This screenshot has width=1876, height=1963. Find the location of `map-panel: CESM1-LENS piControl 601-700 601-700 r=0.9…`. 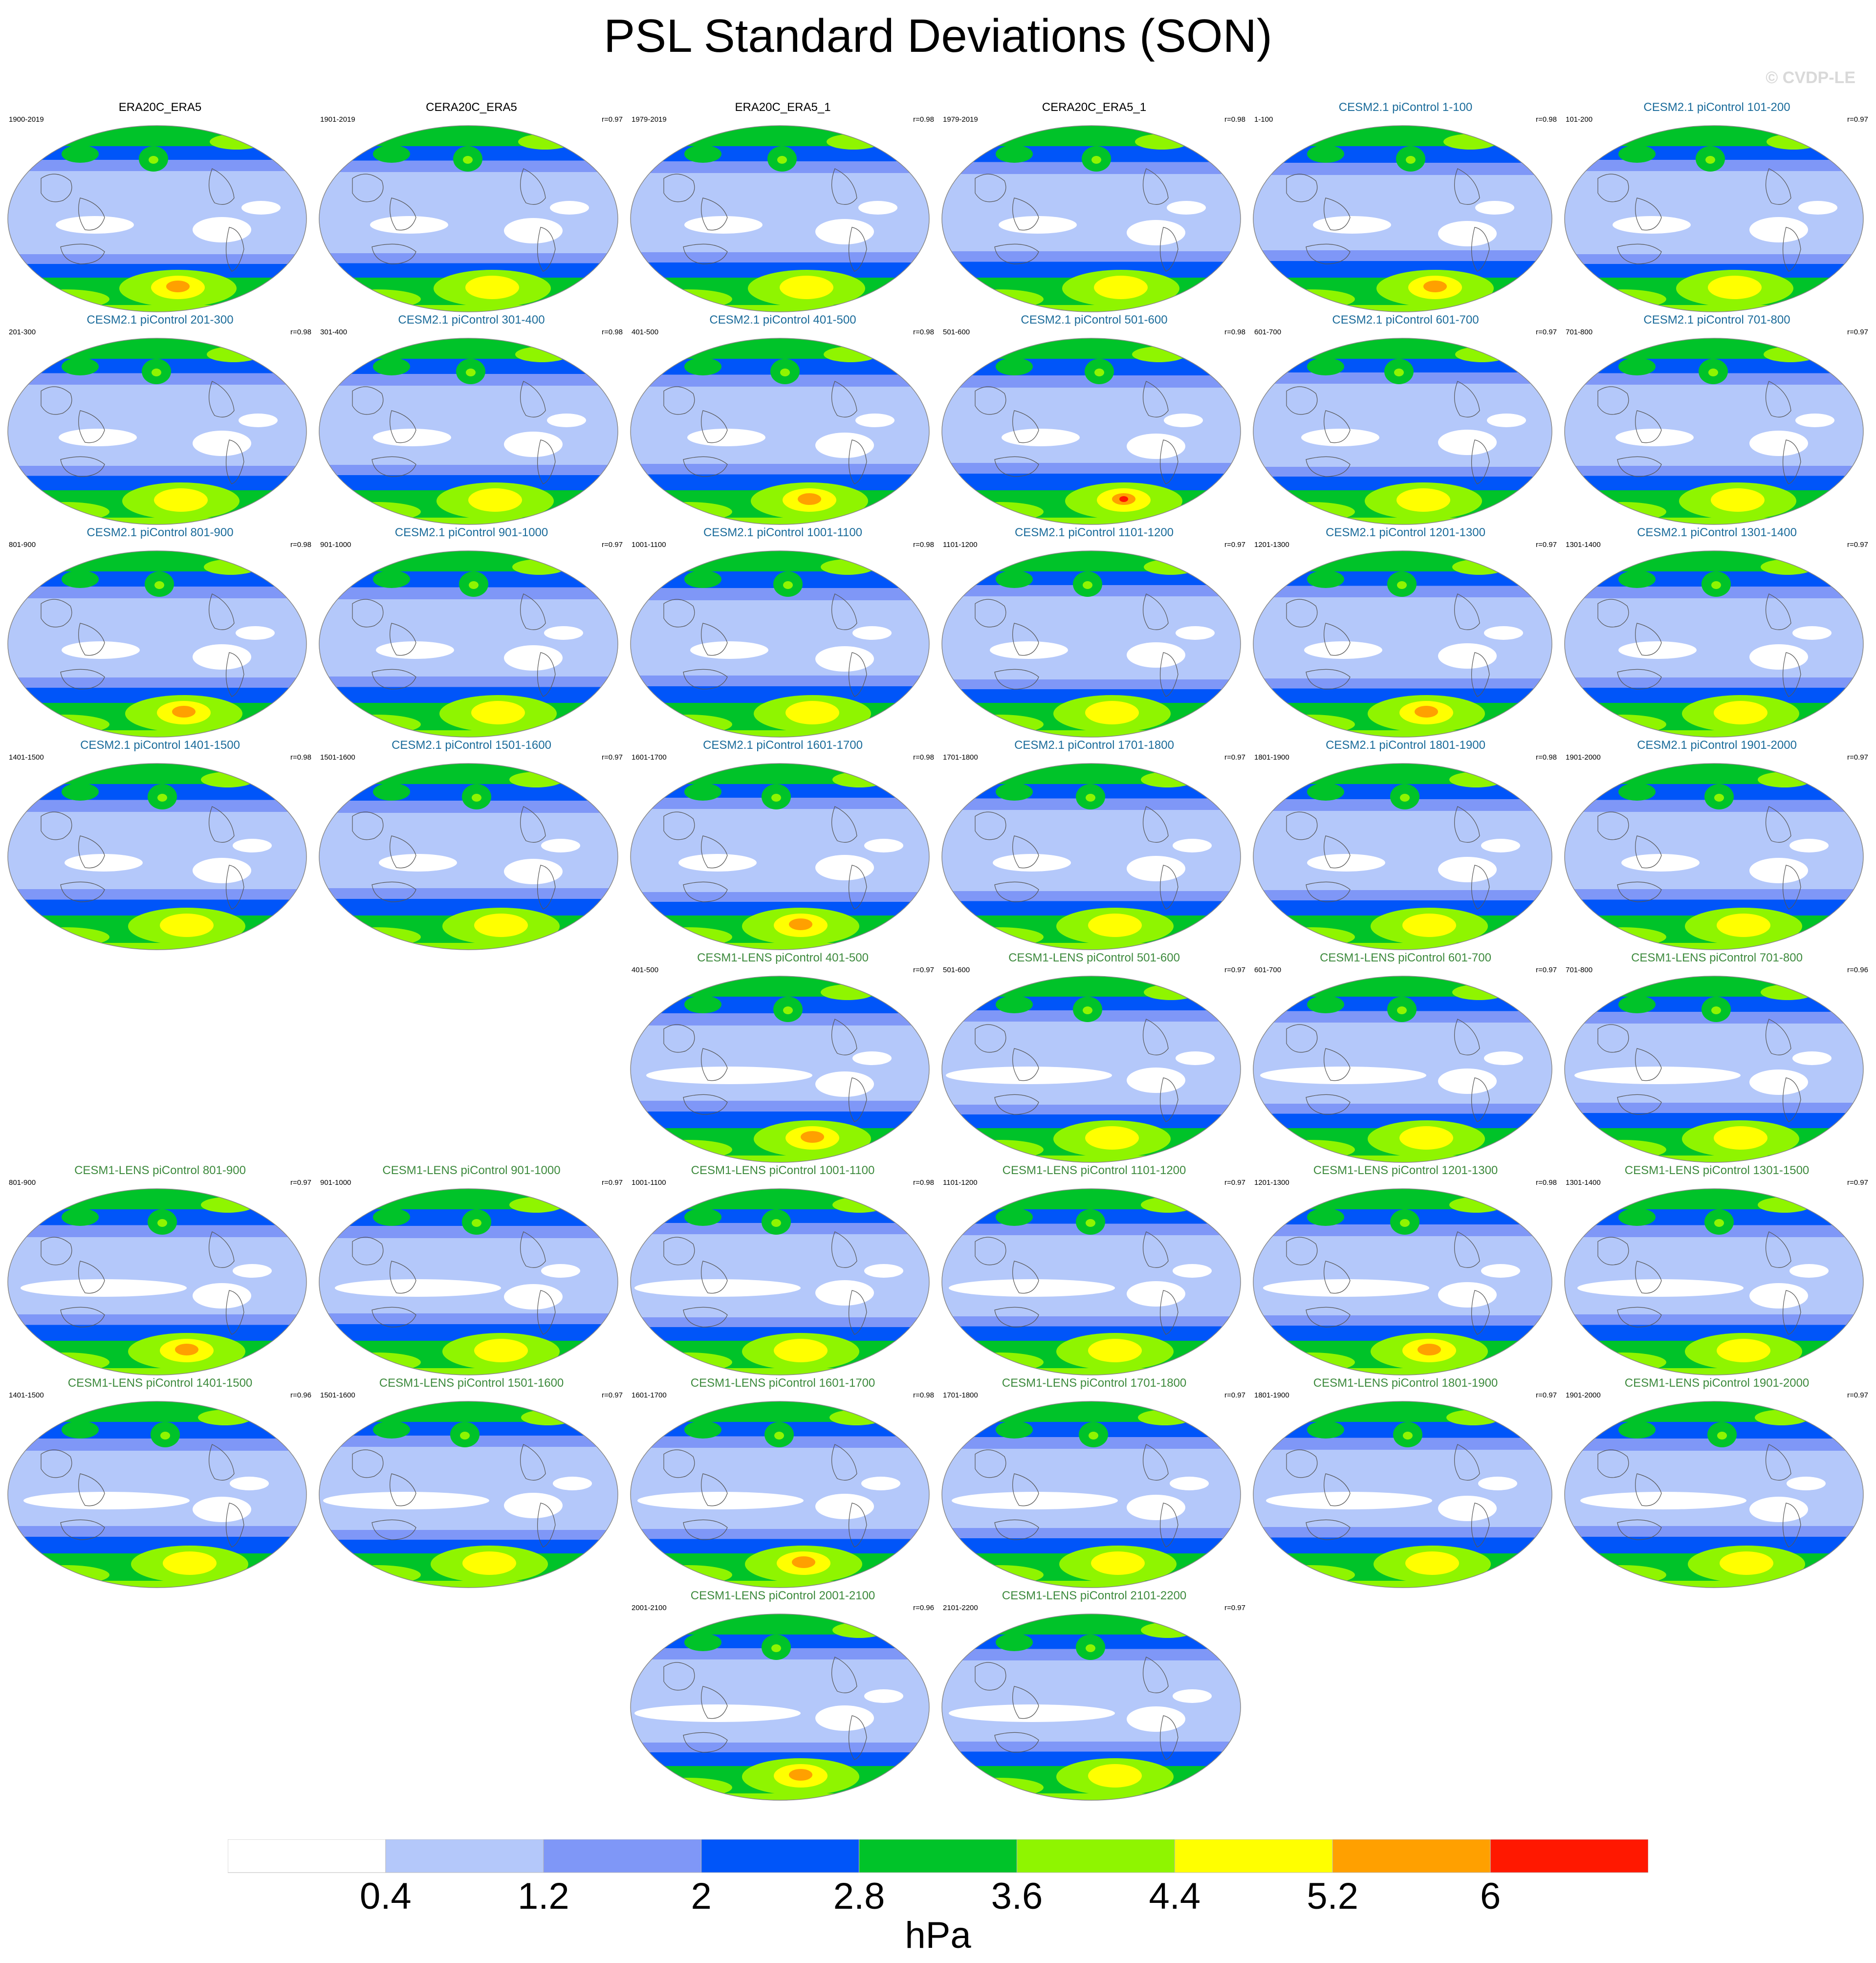

map-panel: CESM1-LENS piControl 601-700 601-700 r=0.9… is located at coordinates (1405, 1057).